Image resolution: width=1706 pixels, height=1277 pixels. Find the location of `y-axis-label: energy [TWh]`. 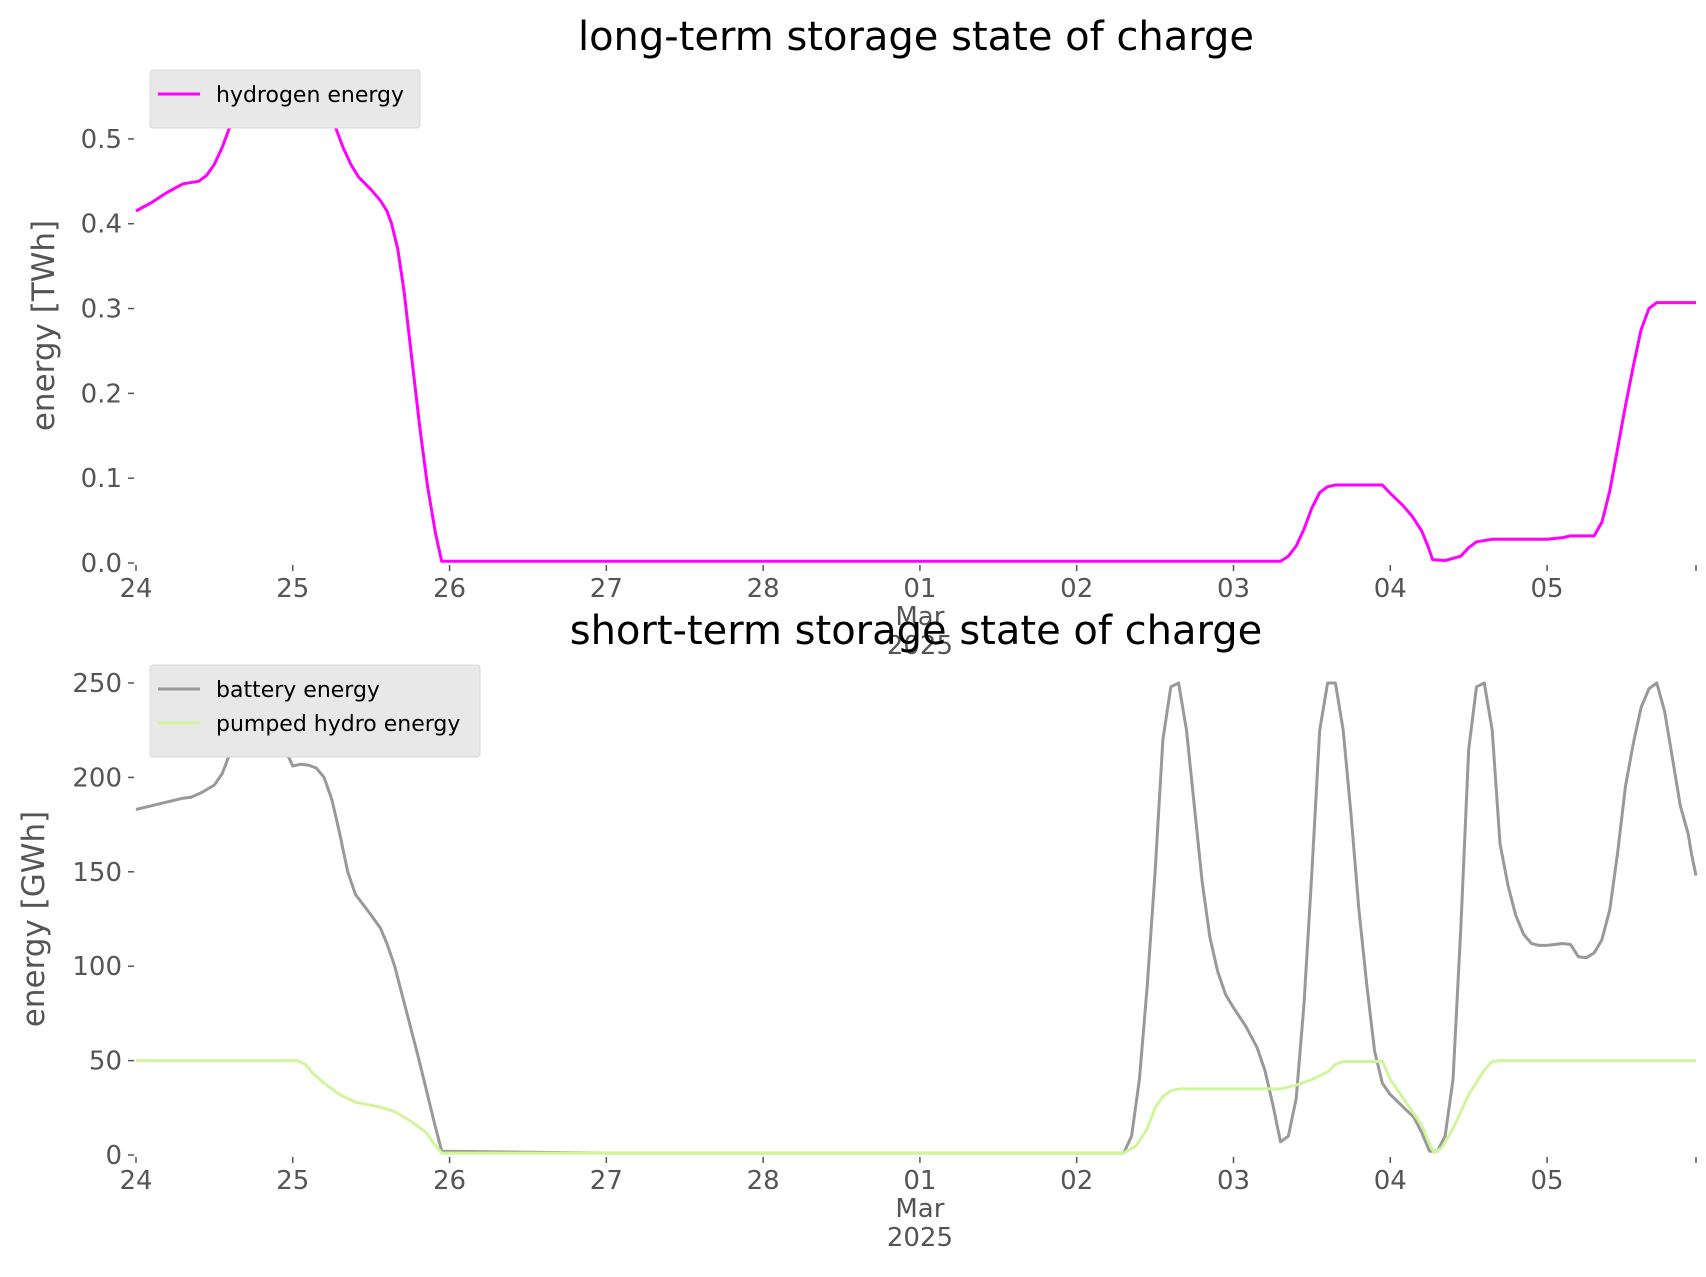

y-axis-label: energy [TWh] is located at coordinates (44, 325).